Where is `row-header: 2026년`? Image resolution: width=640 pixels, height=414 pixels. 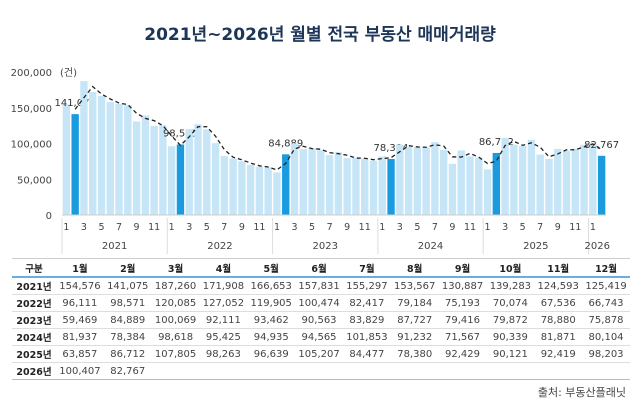 row-header: 2026년 is located at coordinates (34, 371).